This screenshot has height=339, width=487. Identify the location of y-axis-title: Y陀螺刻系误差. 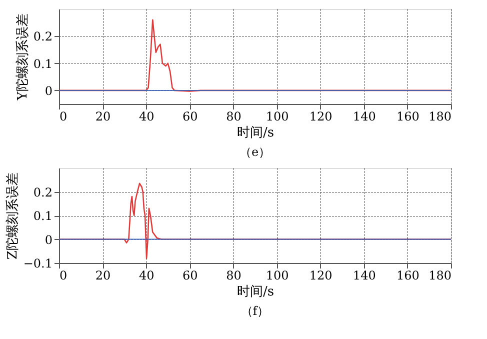
(22, 58).